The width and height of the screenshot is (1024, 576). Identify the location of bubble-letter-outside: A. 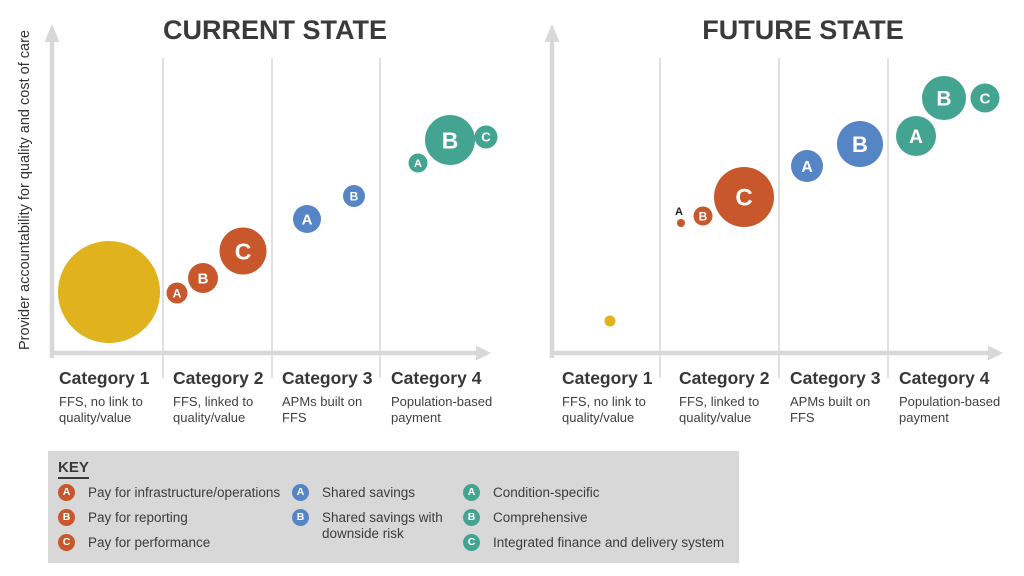
(679, 212).